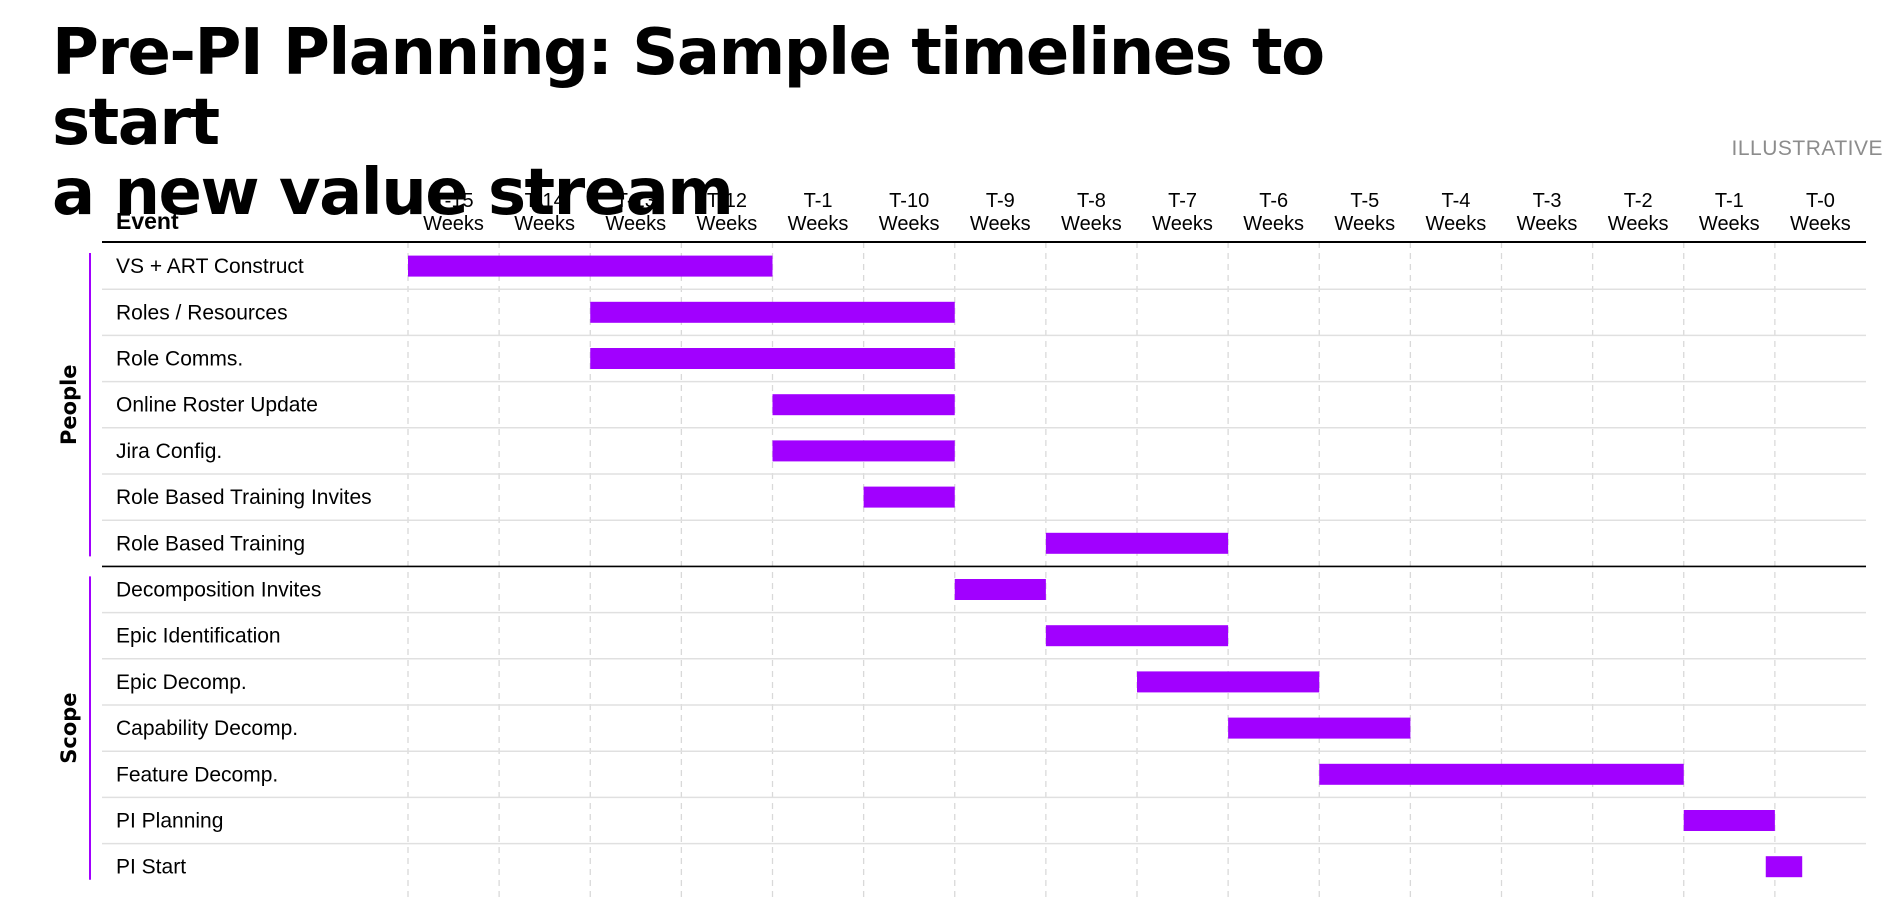 The width and height of the screenshot is (1904, 905). What do you see at coordinates (454, 201) in the screenshot?
I see `column-label-top: T-15` at bounding box center [454, 201].